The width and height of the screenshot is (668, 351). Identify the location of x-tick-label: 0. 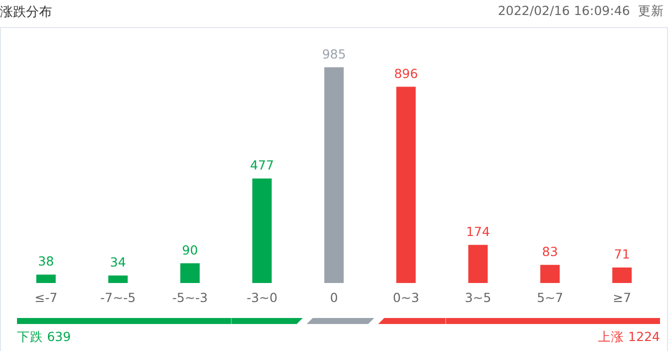
(334, 297).